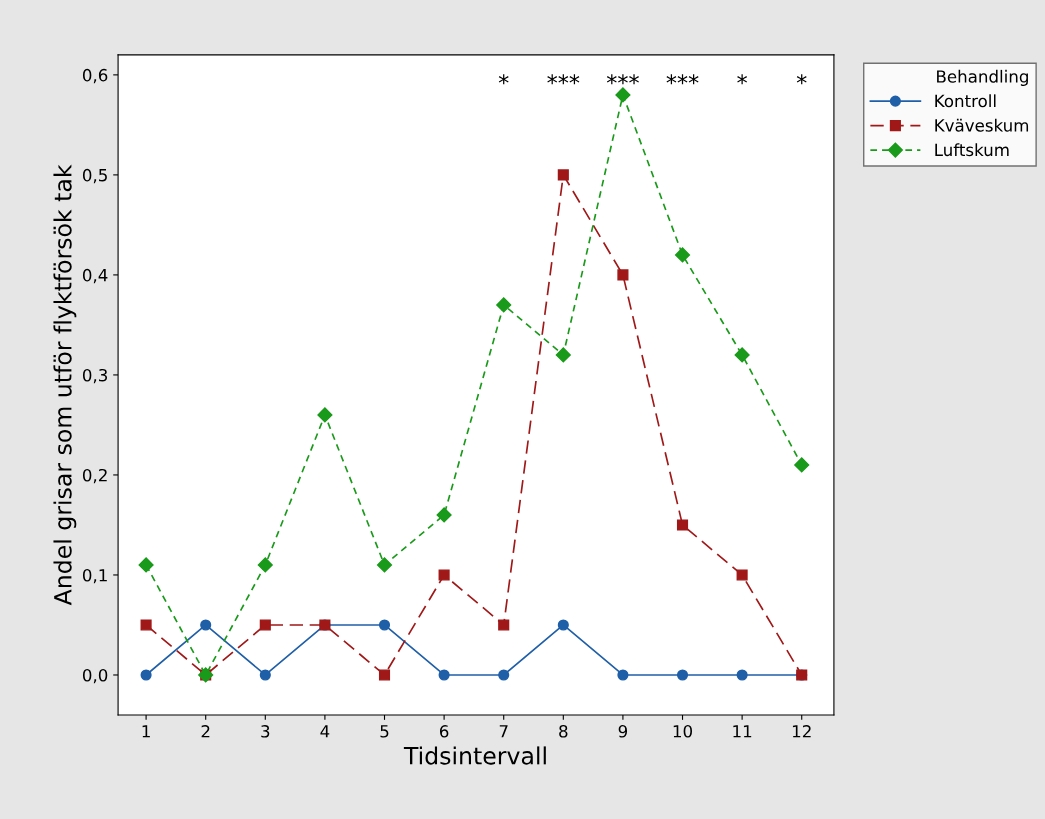  What do you see at coordinates (965, 101) in the screenshot?
I see `legend-label: Kontroll` at bounding box center [965, 101].